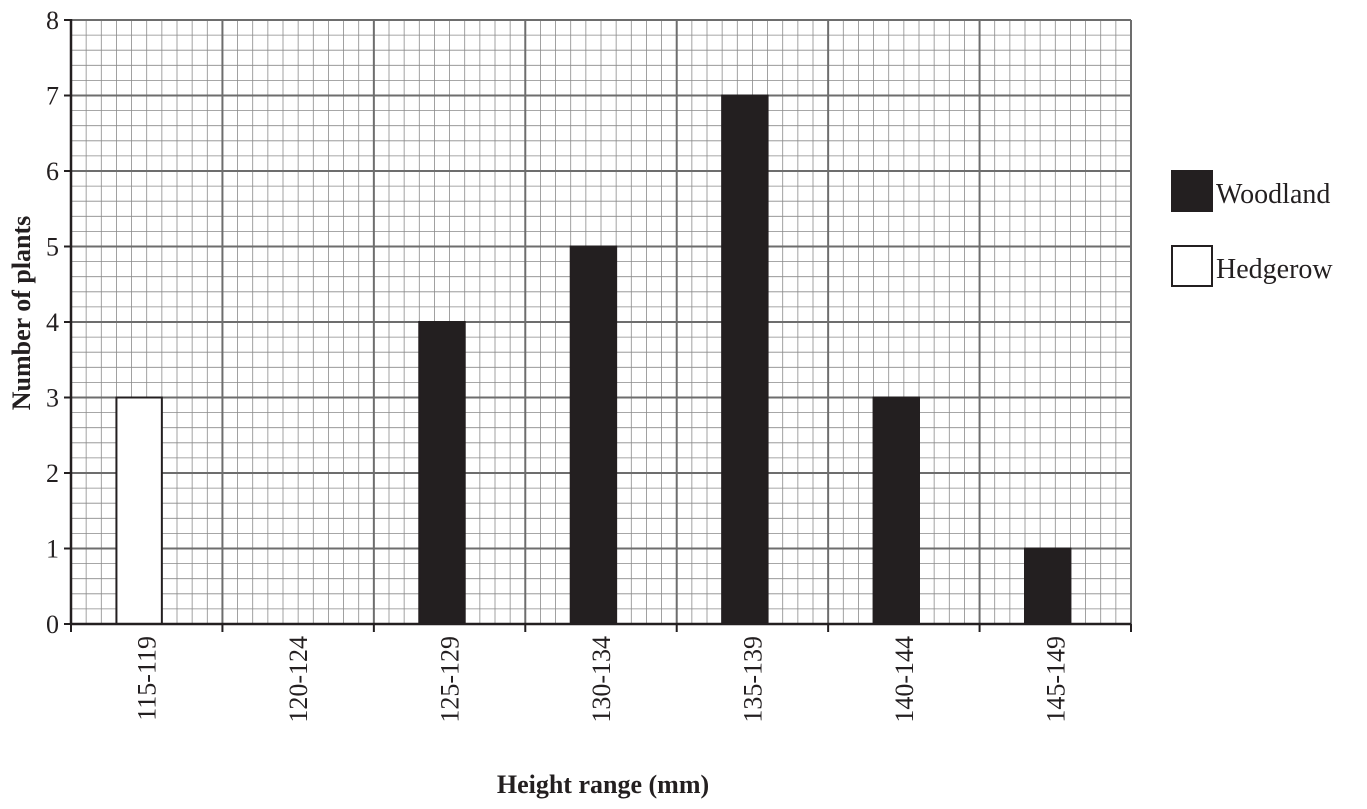 The width and height of the screenshot is (1367, 809). Describe the element at coordinates (298, 679) in the screenshot. I see `x-tick-label: 120-124` at that location.